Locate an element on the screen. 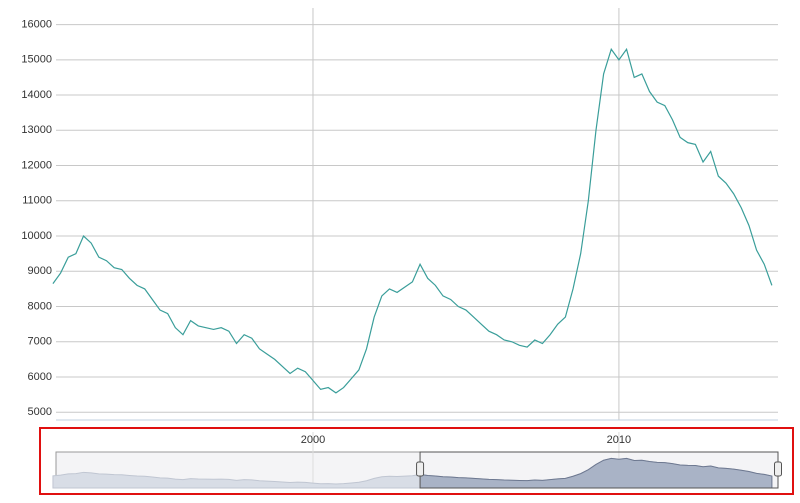 This screenshot has width=800, height=503. y-tick-label: 10000 is located at coordinates (36, 236).